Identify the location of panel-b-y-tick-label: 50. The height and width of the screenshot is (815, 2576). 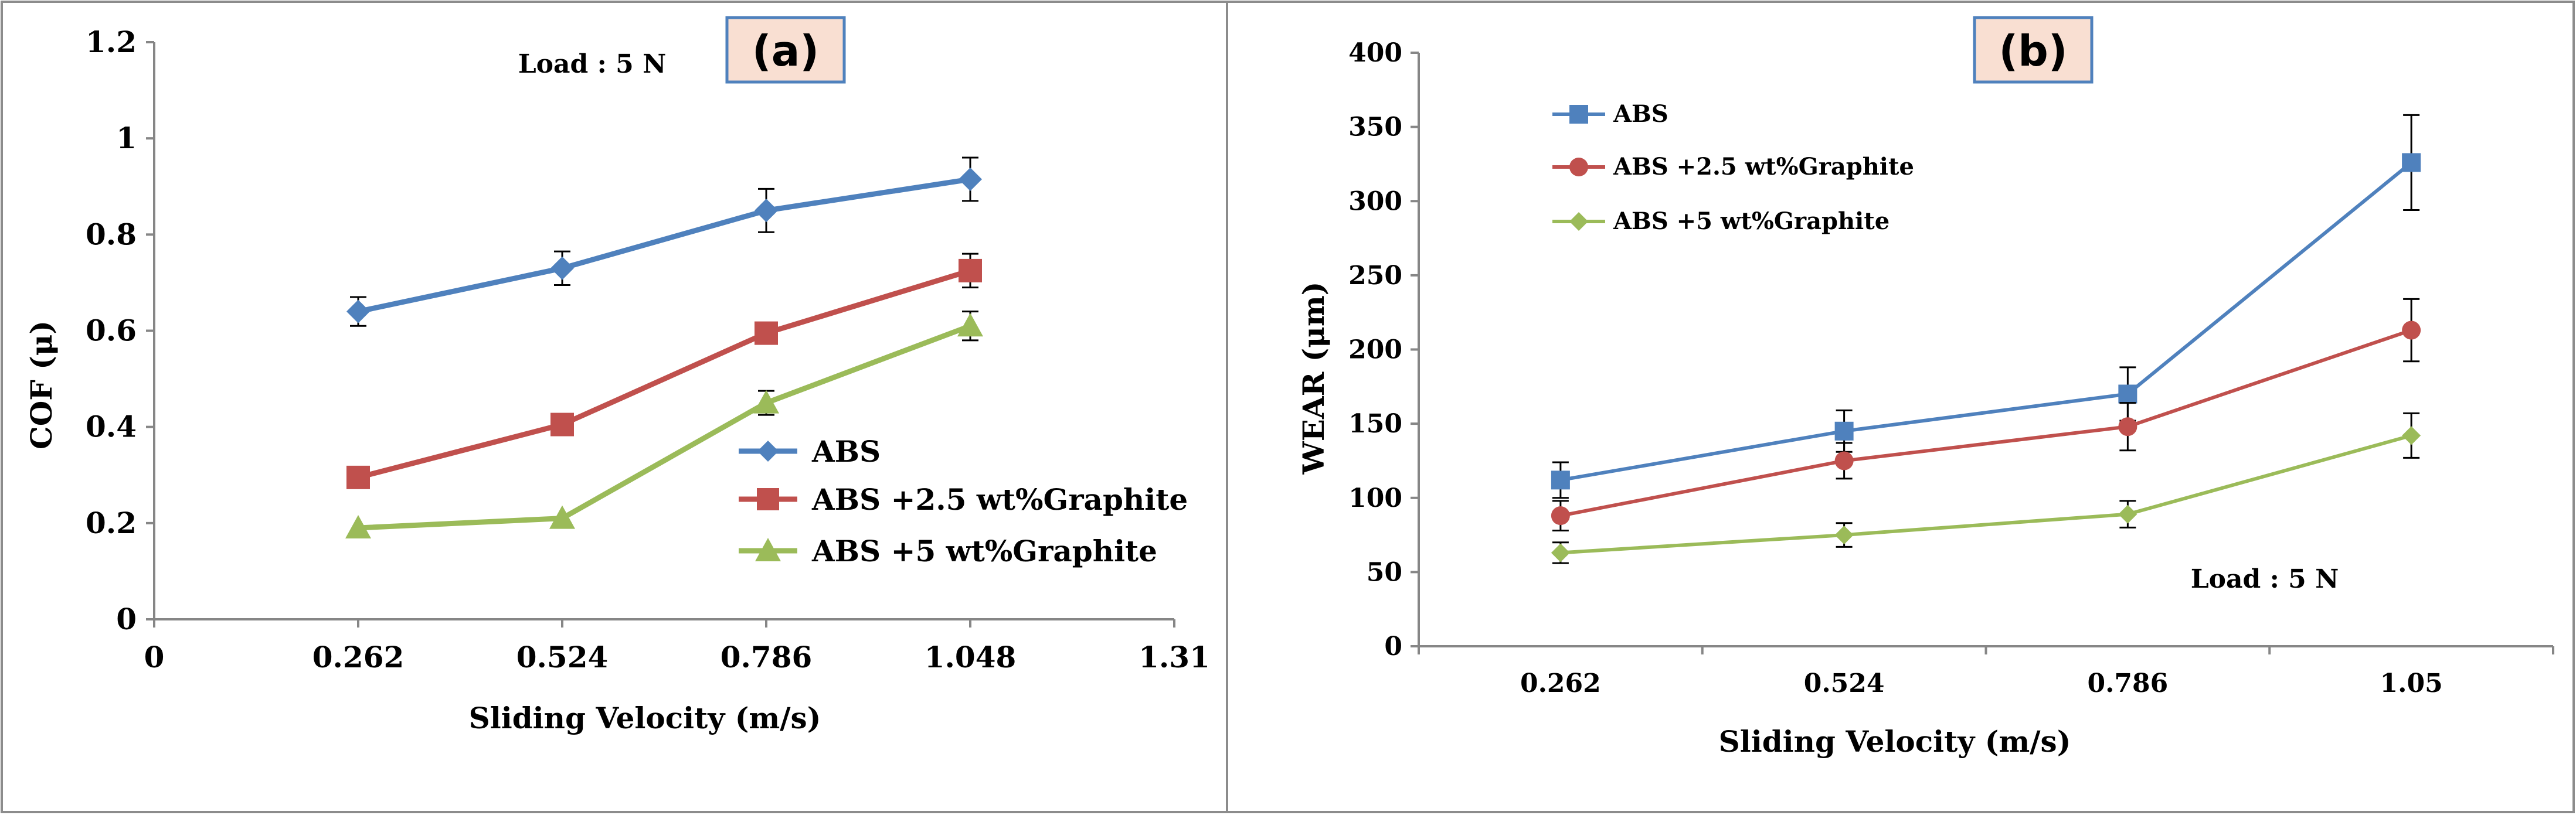
(1385, 572).